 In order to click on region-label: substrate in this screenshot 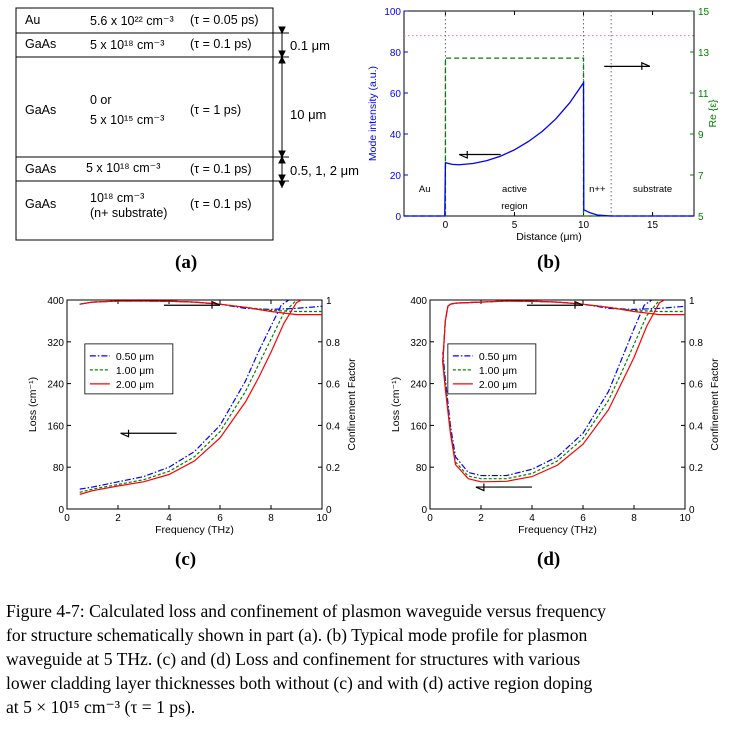, I will do `click(652, 189)`.